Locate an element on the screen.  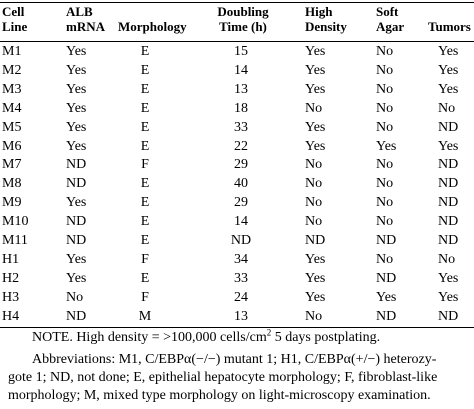
cell-doubling-time: 33 is located at coordinates (241, 127).